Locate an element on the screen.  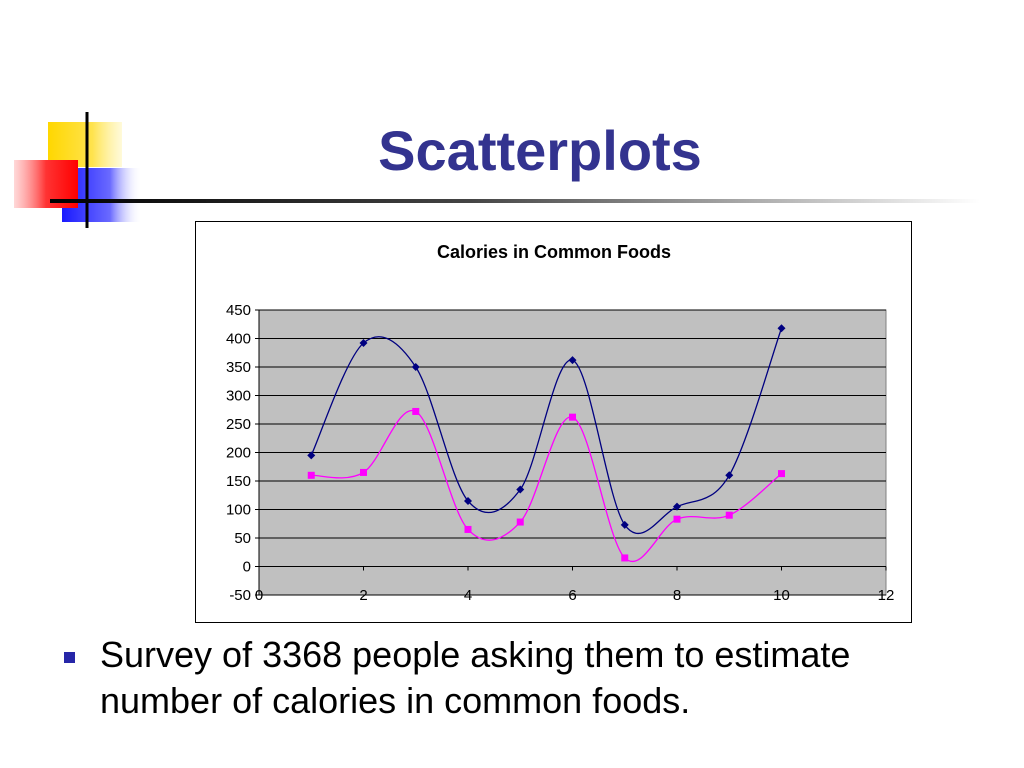
y-tick-label: 50 is located at coordinates (242, 538).